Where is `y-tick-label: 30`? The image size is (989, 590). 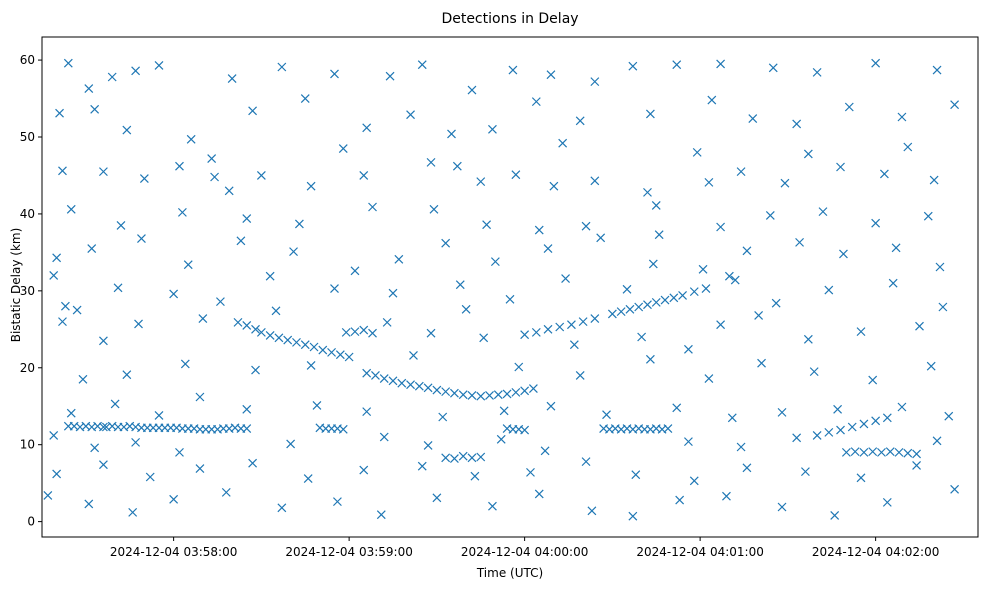
y-tick-label: 30 is located at coordinates (27, 291).